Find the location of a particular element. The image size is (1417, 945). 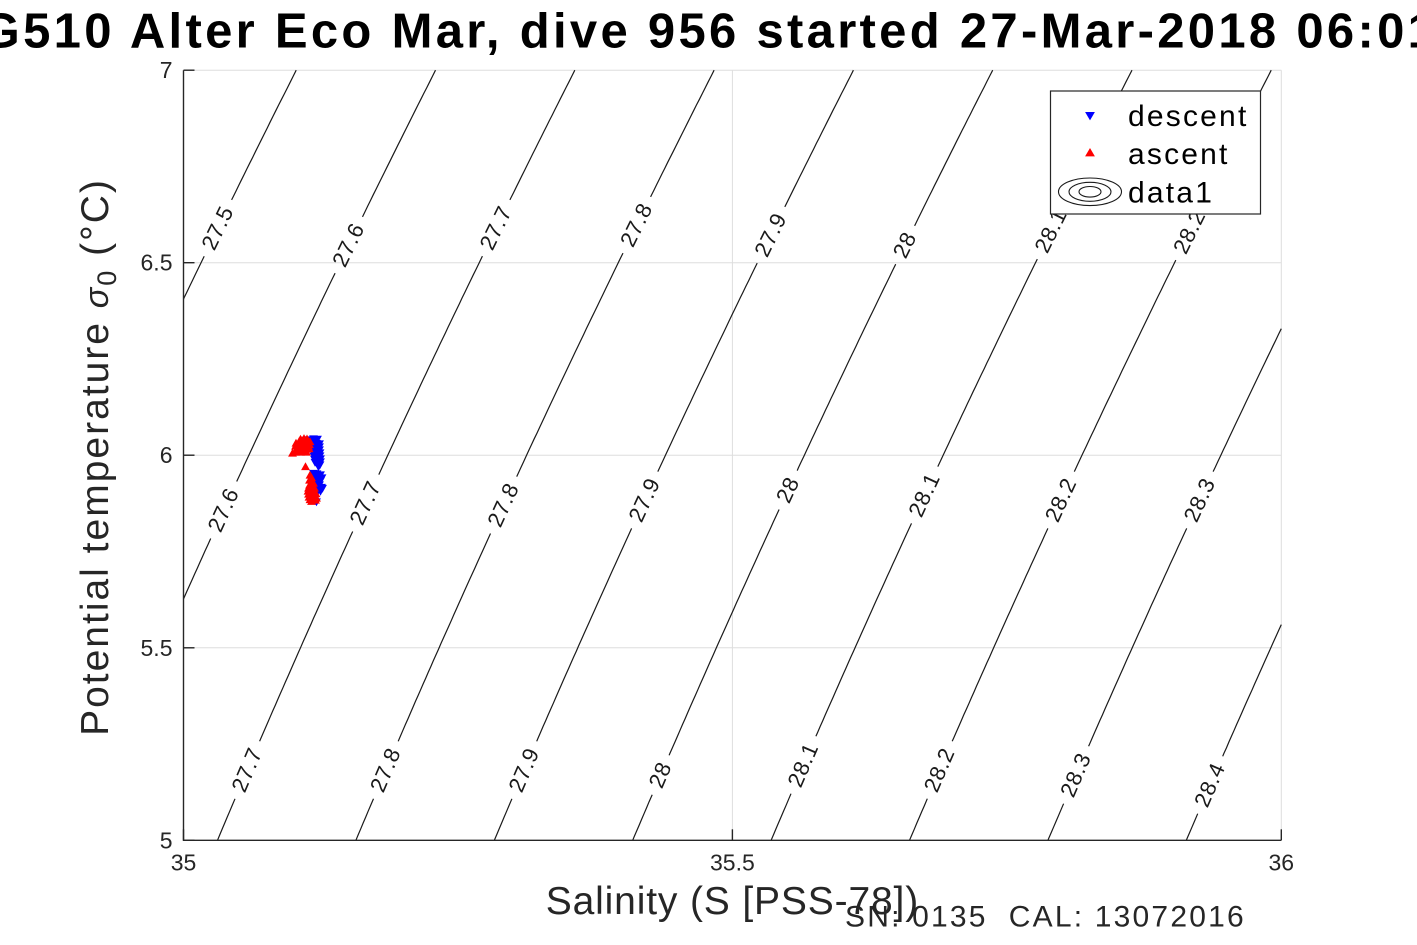

svg-text: 5.5 is located at coordinates (157, 648).